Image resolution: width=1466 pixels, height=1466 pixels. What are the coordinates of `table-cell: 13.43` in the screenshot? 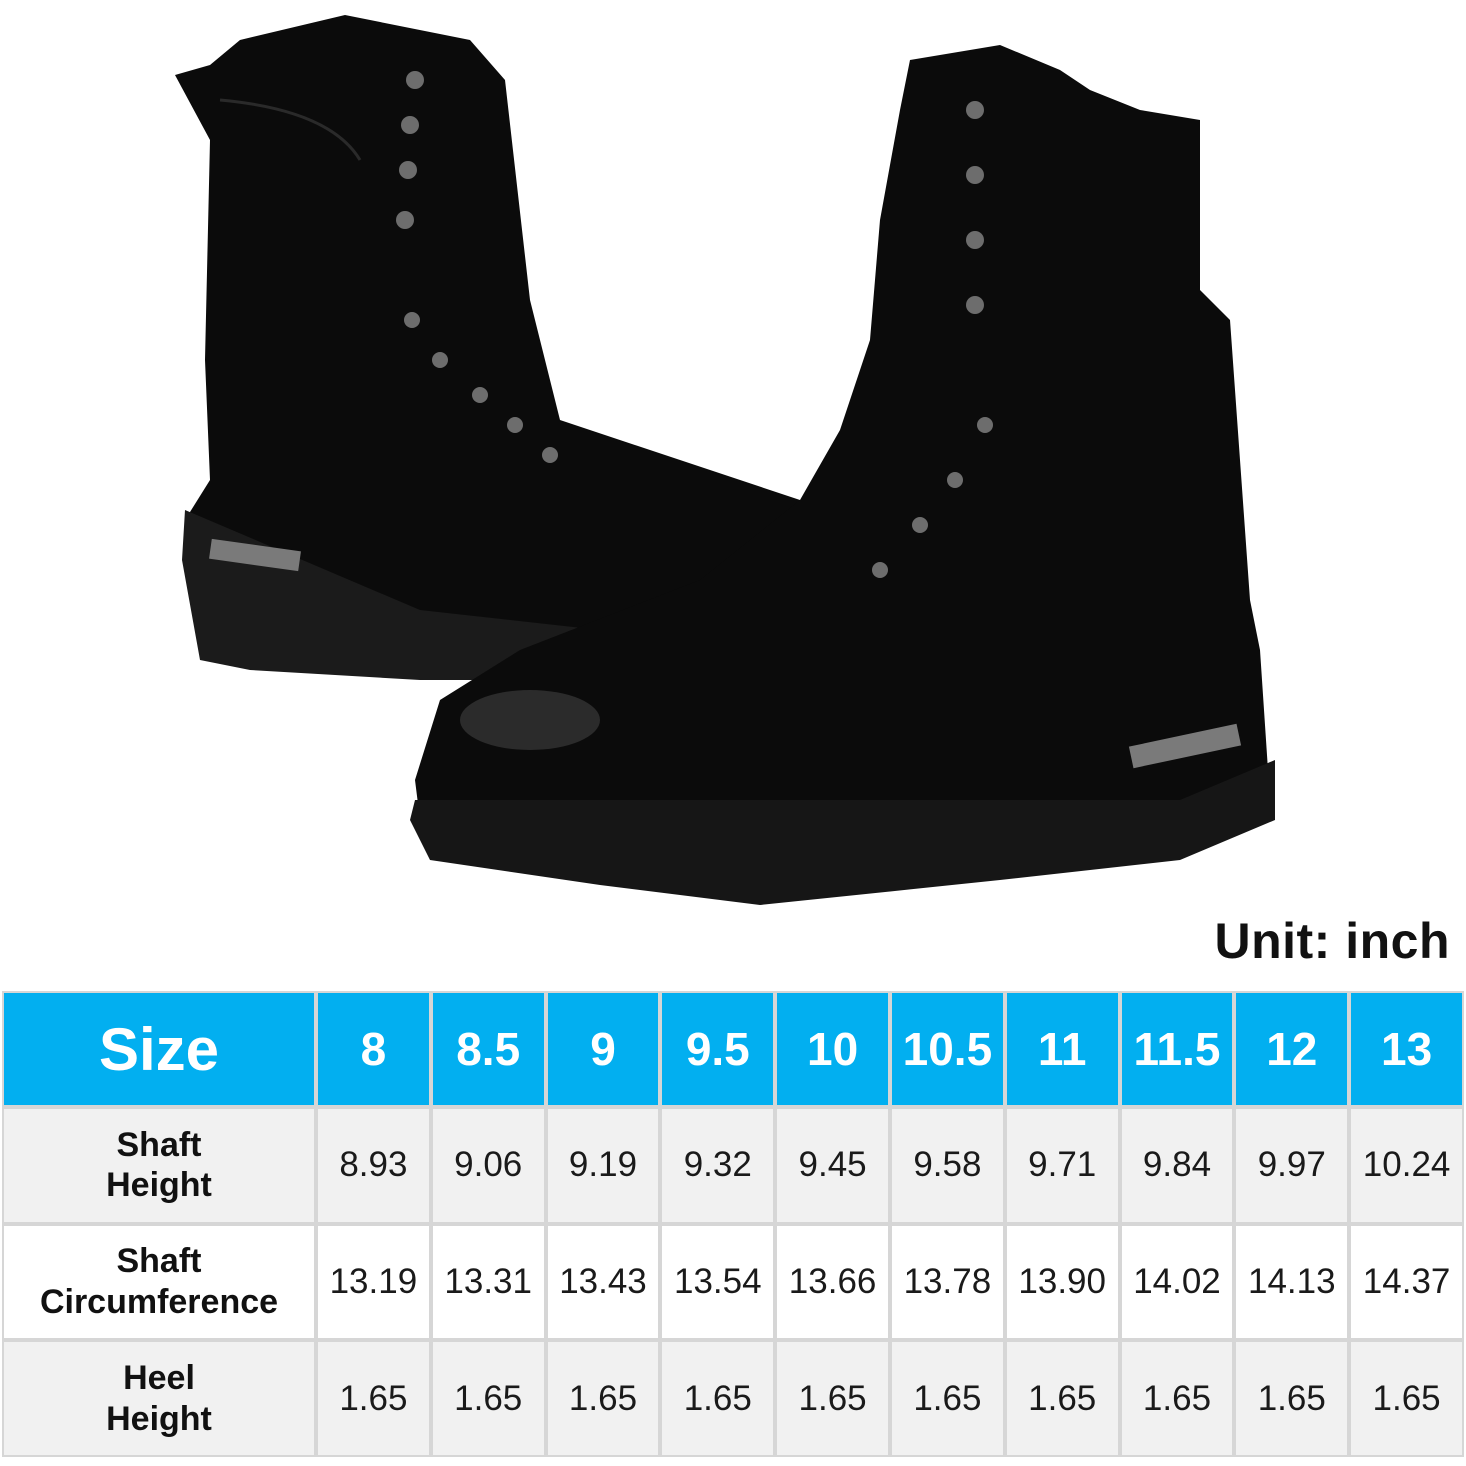 It's located at (603, 1282).